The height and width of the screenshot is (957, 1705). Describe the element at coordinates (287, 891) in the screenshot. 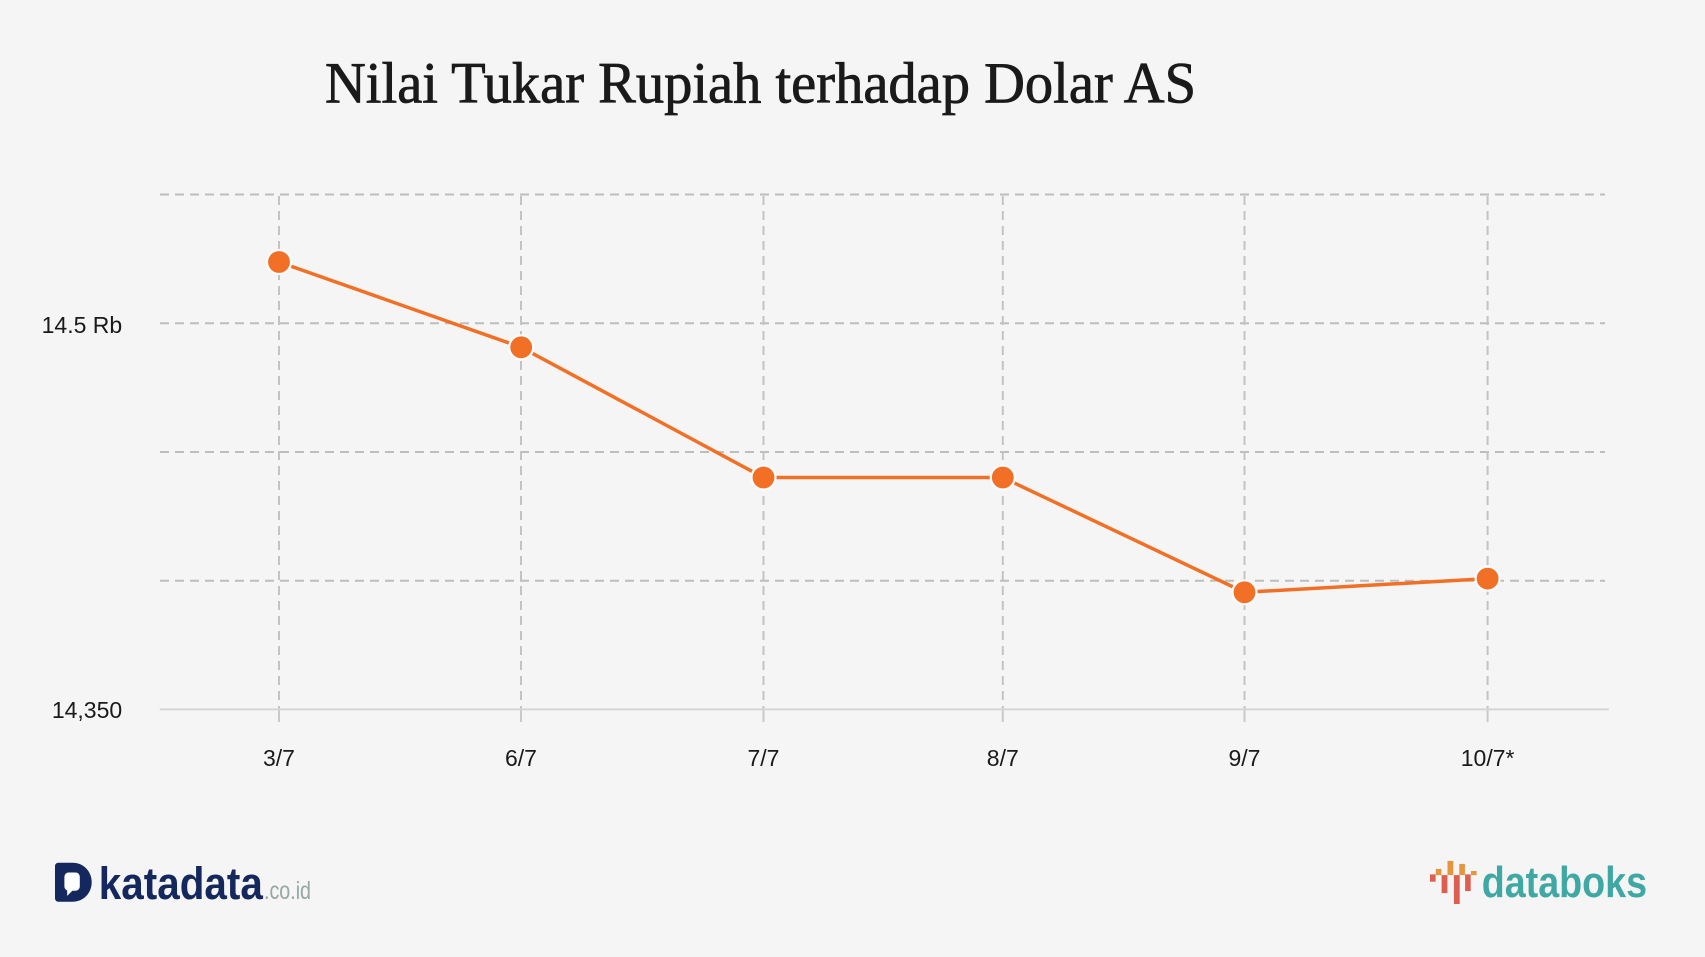

I see `svg-text: .co.id` at that location.